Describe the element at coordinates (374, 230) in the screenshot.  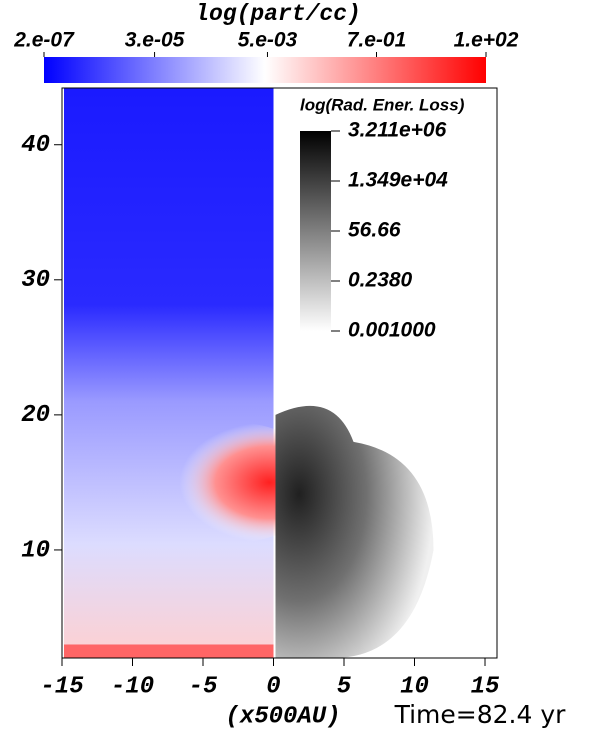
I see `colorbar2-tick-label: 56.66` at that location.